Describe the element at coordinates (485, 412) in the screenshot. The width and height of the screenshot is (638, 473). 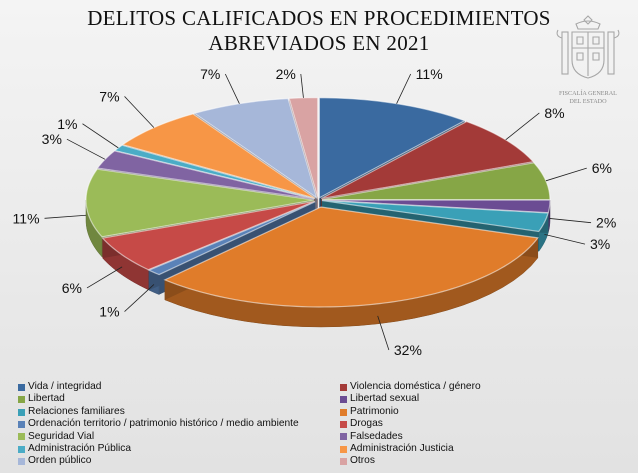
I see `legend-item-6: Patrimonio` at that location.